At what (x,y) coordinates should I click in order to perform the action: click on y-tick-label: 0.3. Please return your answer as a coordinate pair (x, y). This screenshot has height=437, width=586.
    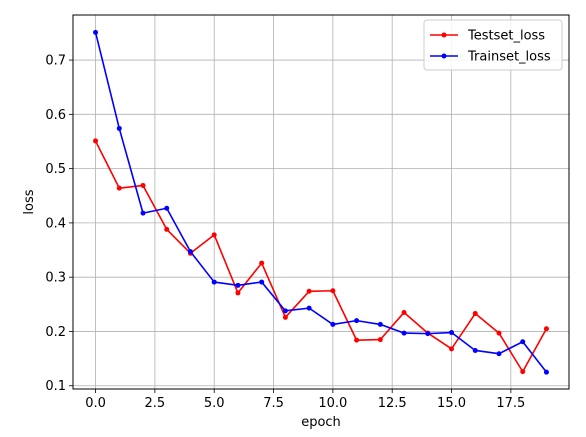
    Looking at the image, I should click on (55, 278).